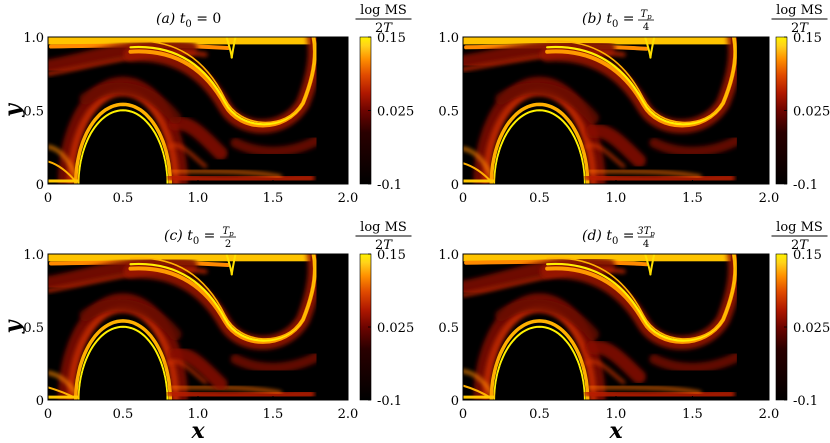 Image resolution: width=830 pixels, height=443 pixels. What do you see at coordinates (539, 414) in the screenshot?
I see `x-tick-label: 0.5` at bounding box center [539, 414].